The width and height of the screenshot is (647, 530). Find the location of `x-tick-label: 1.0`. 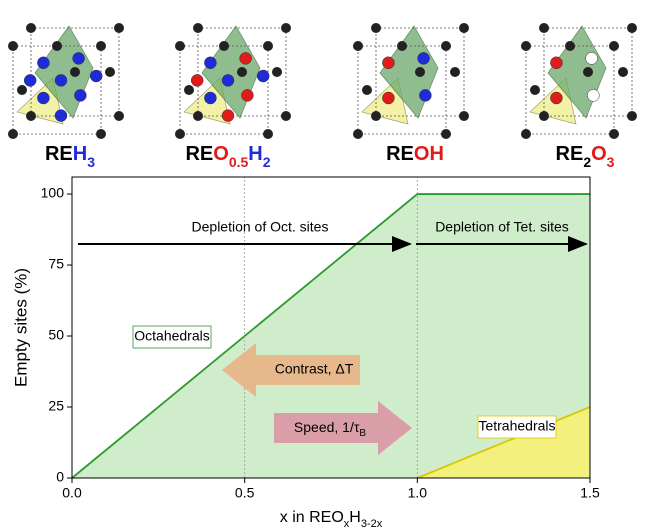

x-tick-label: 1.0 is located at coordinates (418, 493).